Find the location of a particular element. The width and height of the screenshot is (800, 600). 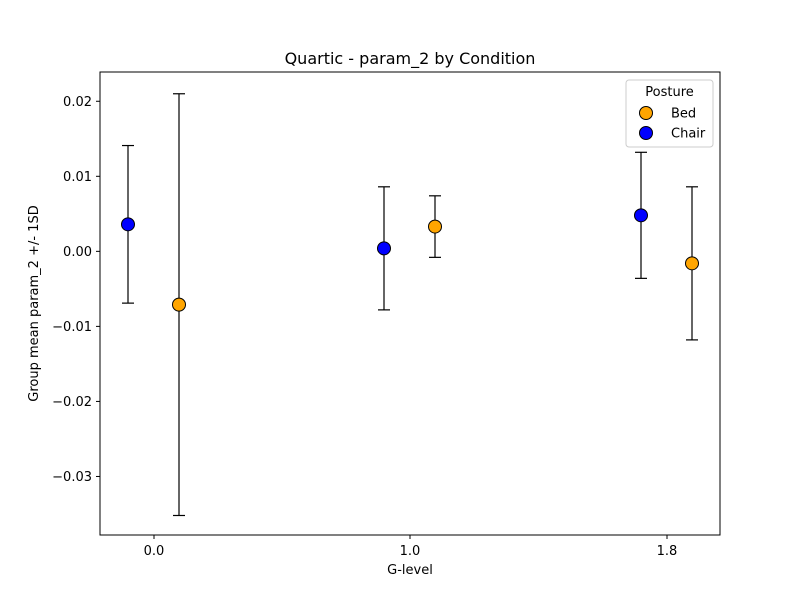

legend: Posture Bed Chair is located at coordinates (669, 113).